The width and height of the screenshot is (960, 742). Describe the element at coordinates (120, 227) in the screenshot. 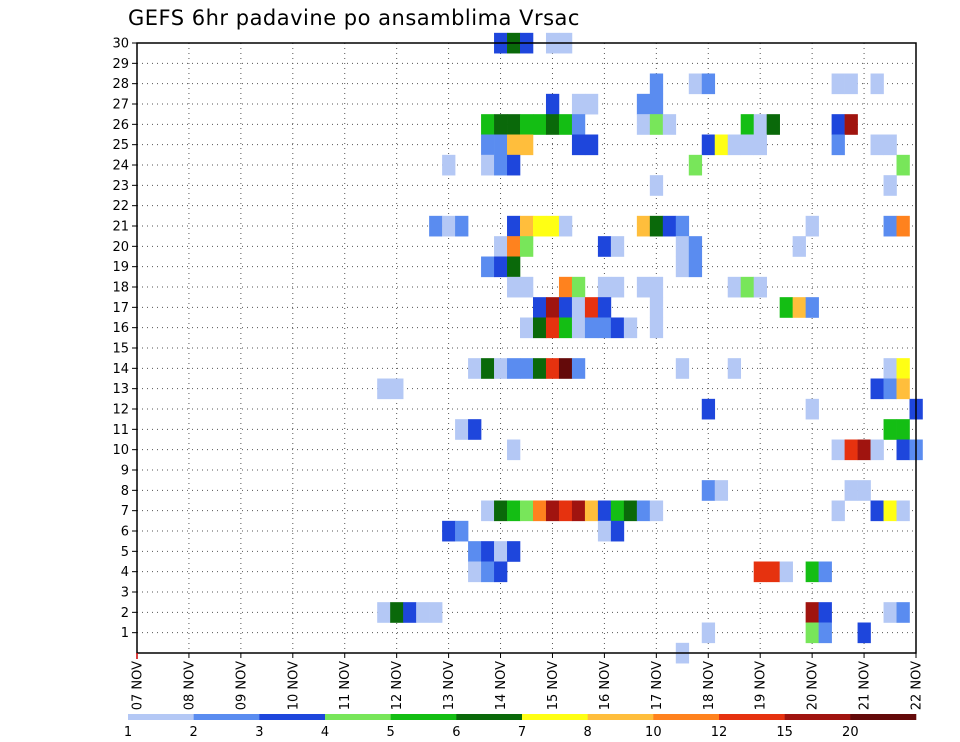

I see `y-tick-label: 21` at that location.